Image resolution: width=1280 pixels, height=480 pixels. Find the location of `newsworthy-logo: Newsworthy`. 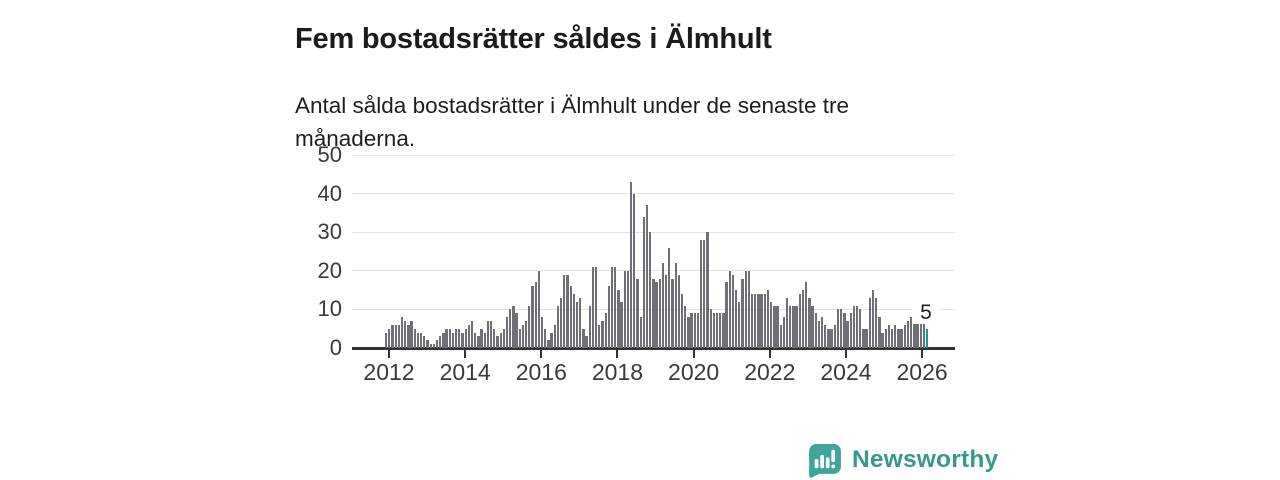

newsworthy-logo: Newsworthy is located at coordinates (902, 460).